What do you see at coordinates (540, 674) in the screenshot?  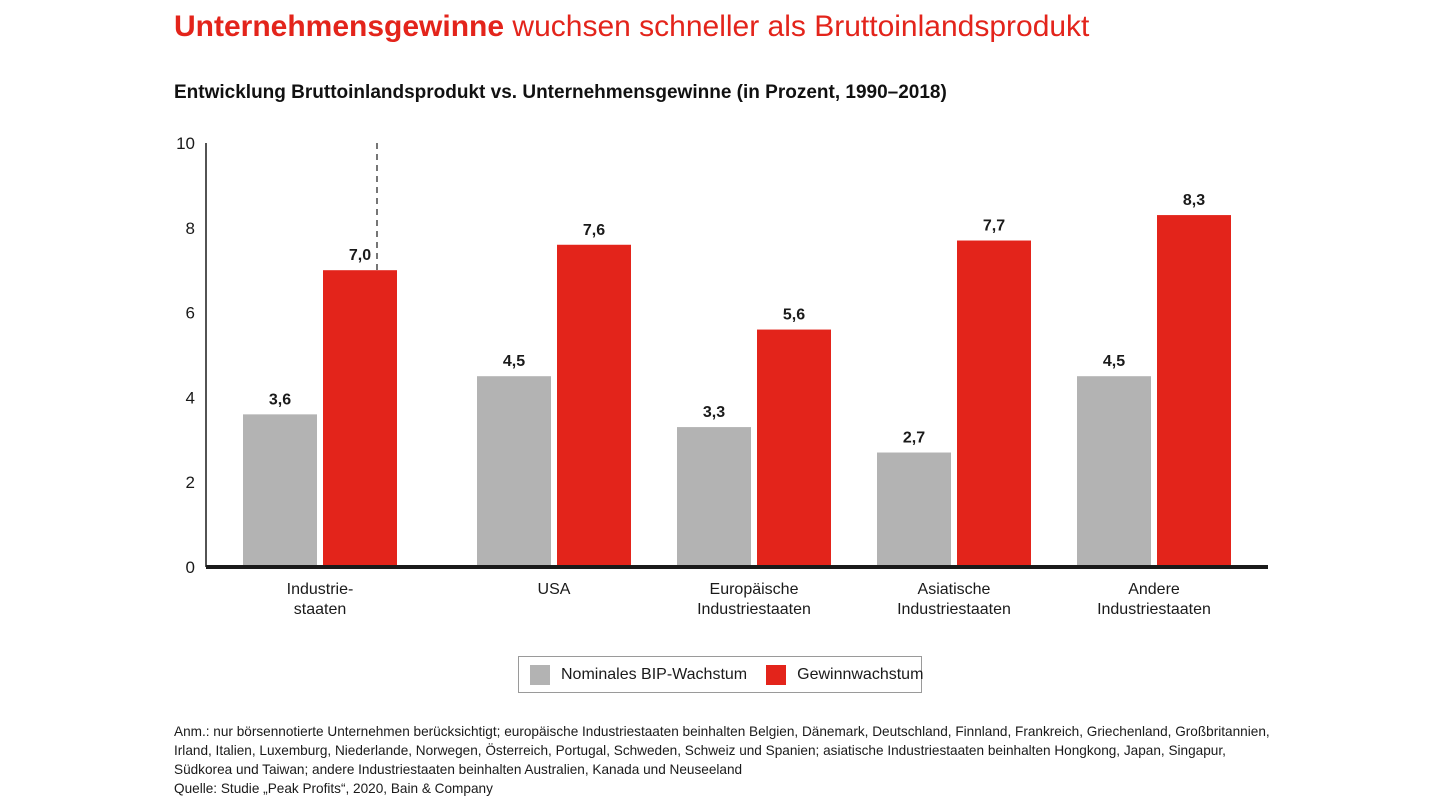 I see `legend-swatch-gdp` at bounding box center [540, 674].